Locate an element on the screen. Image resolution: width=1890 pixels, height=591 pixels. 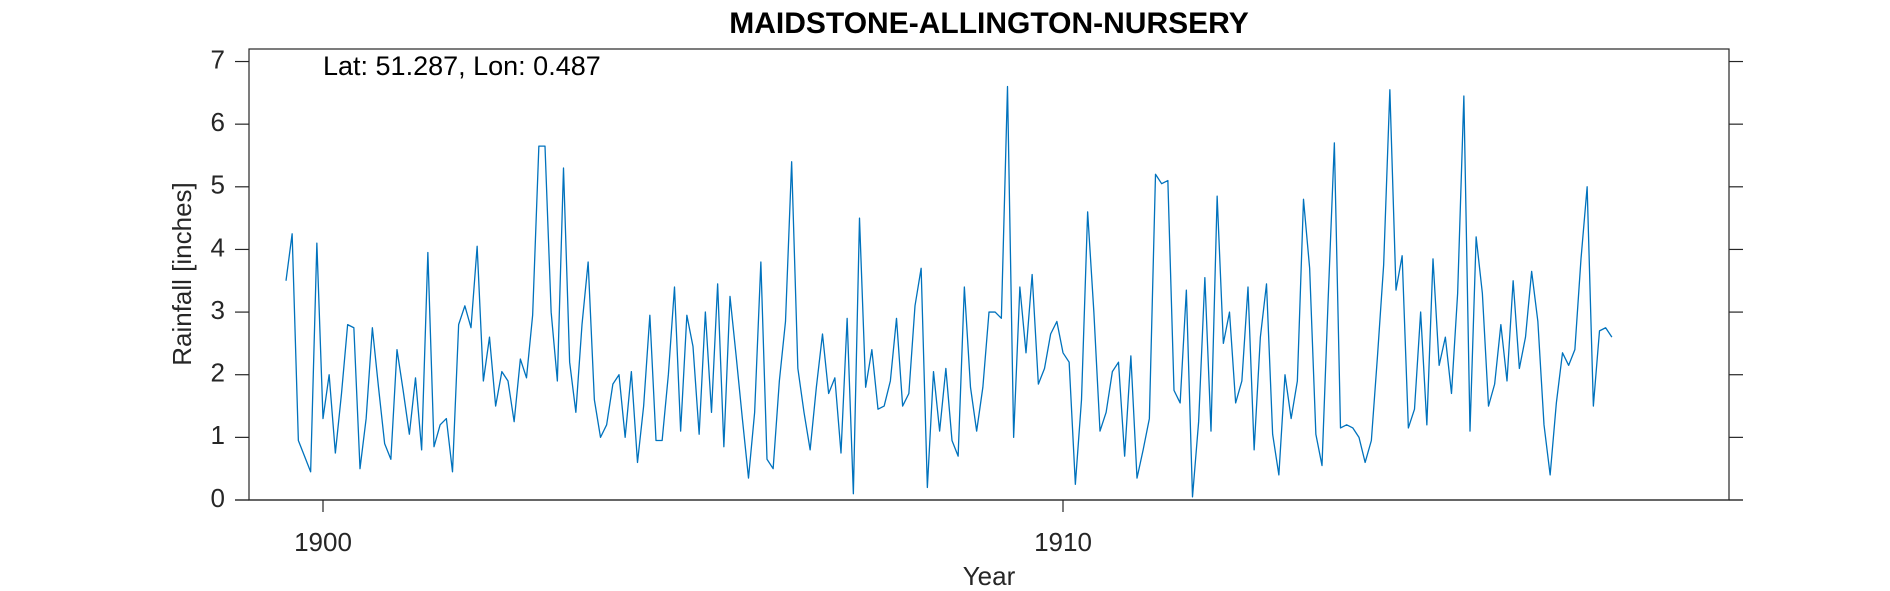
x-tick-label: 1910 is located at coordinates (1063, 542).